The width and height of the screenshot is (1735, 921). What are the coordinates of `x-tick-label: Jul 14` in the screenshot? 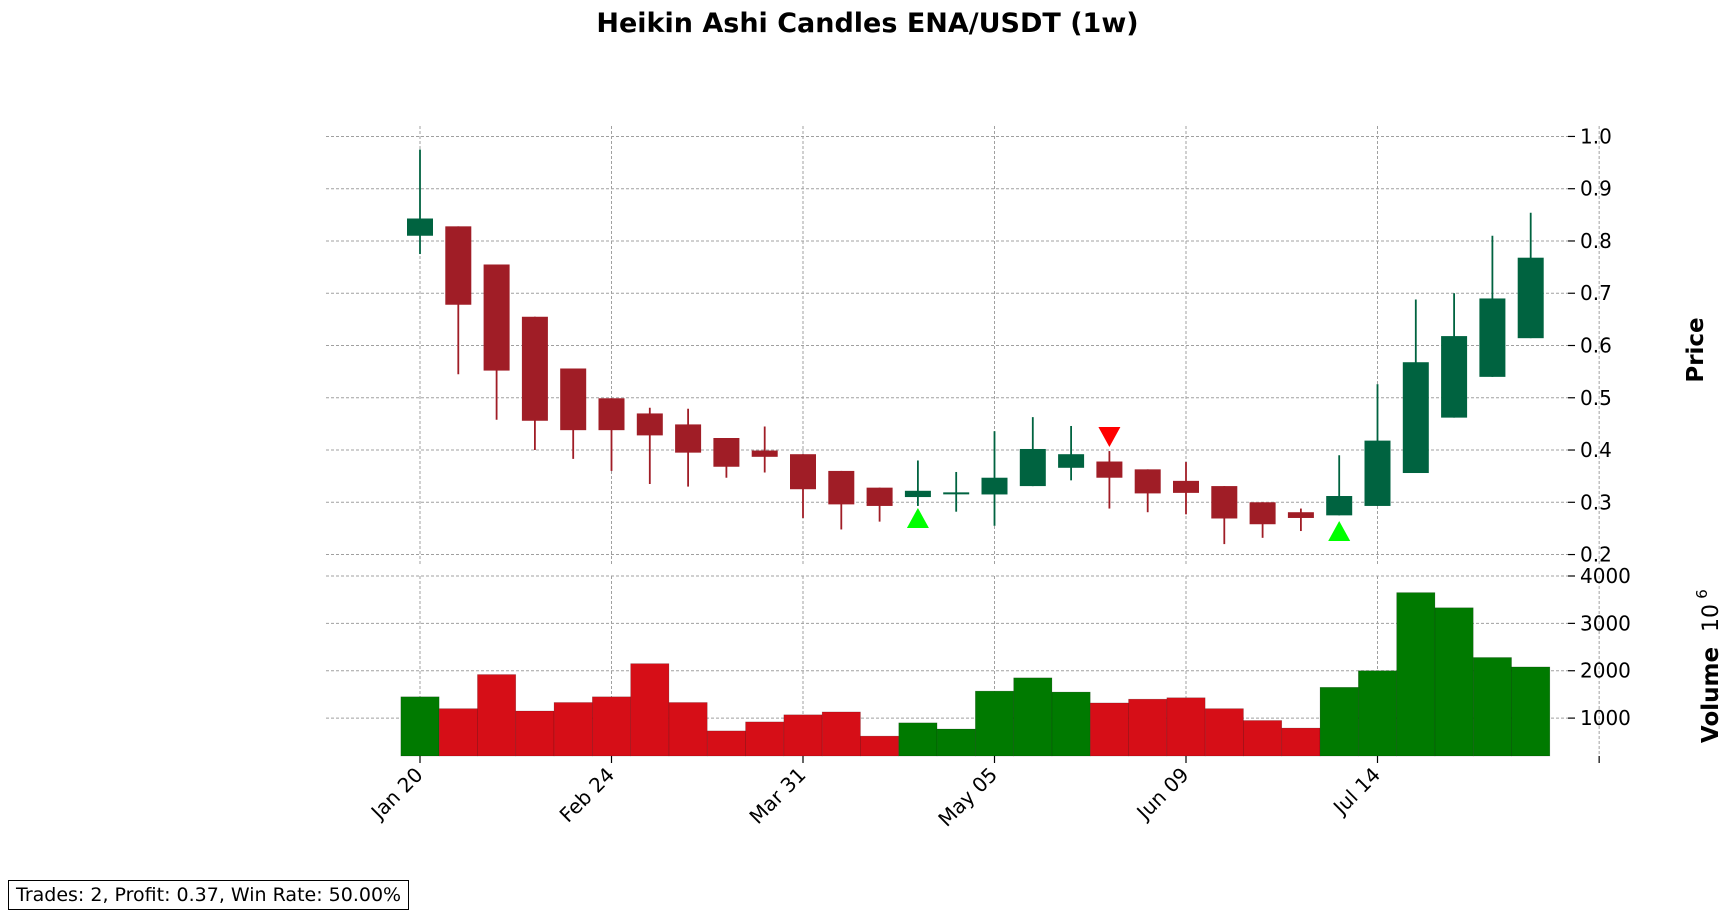 It's located at (1356, 792).